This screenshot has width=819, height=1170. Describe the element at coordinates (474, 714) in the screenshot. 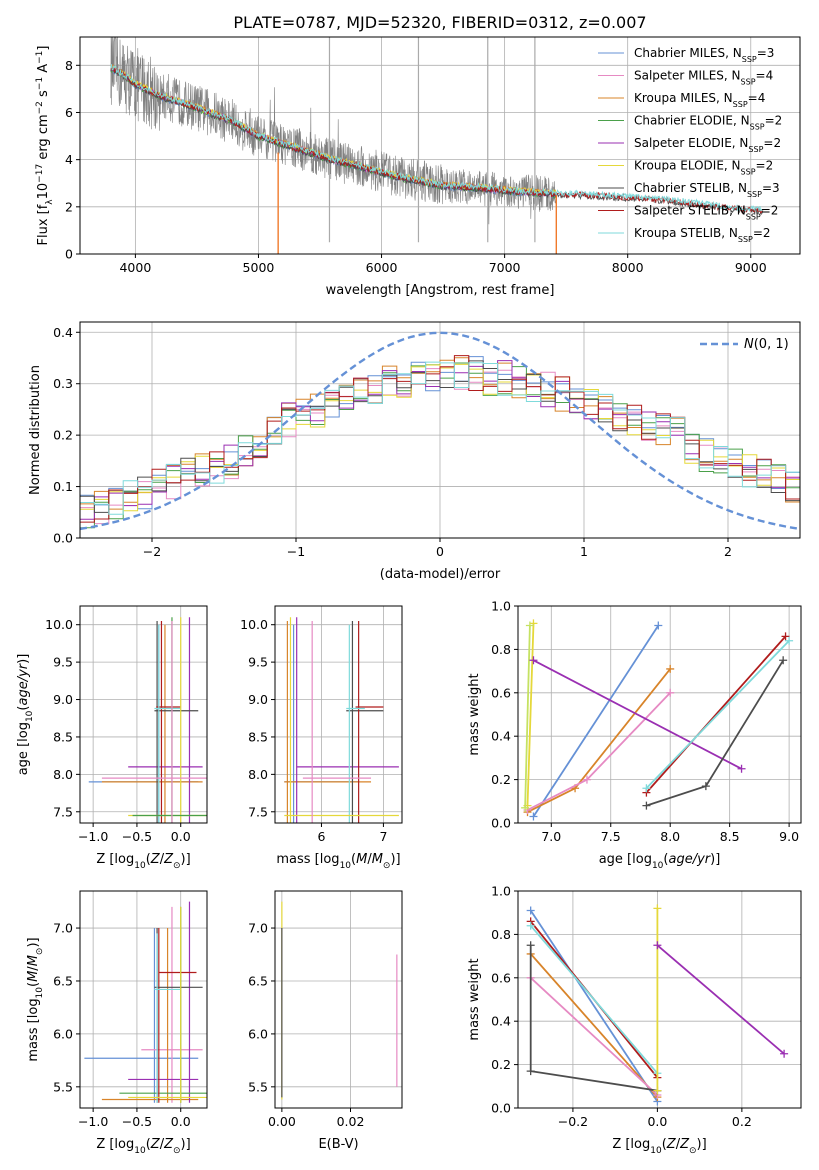

I see `y-axis-label: mass weight` at that location.